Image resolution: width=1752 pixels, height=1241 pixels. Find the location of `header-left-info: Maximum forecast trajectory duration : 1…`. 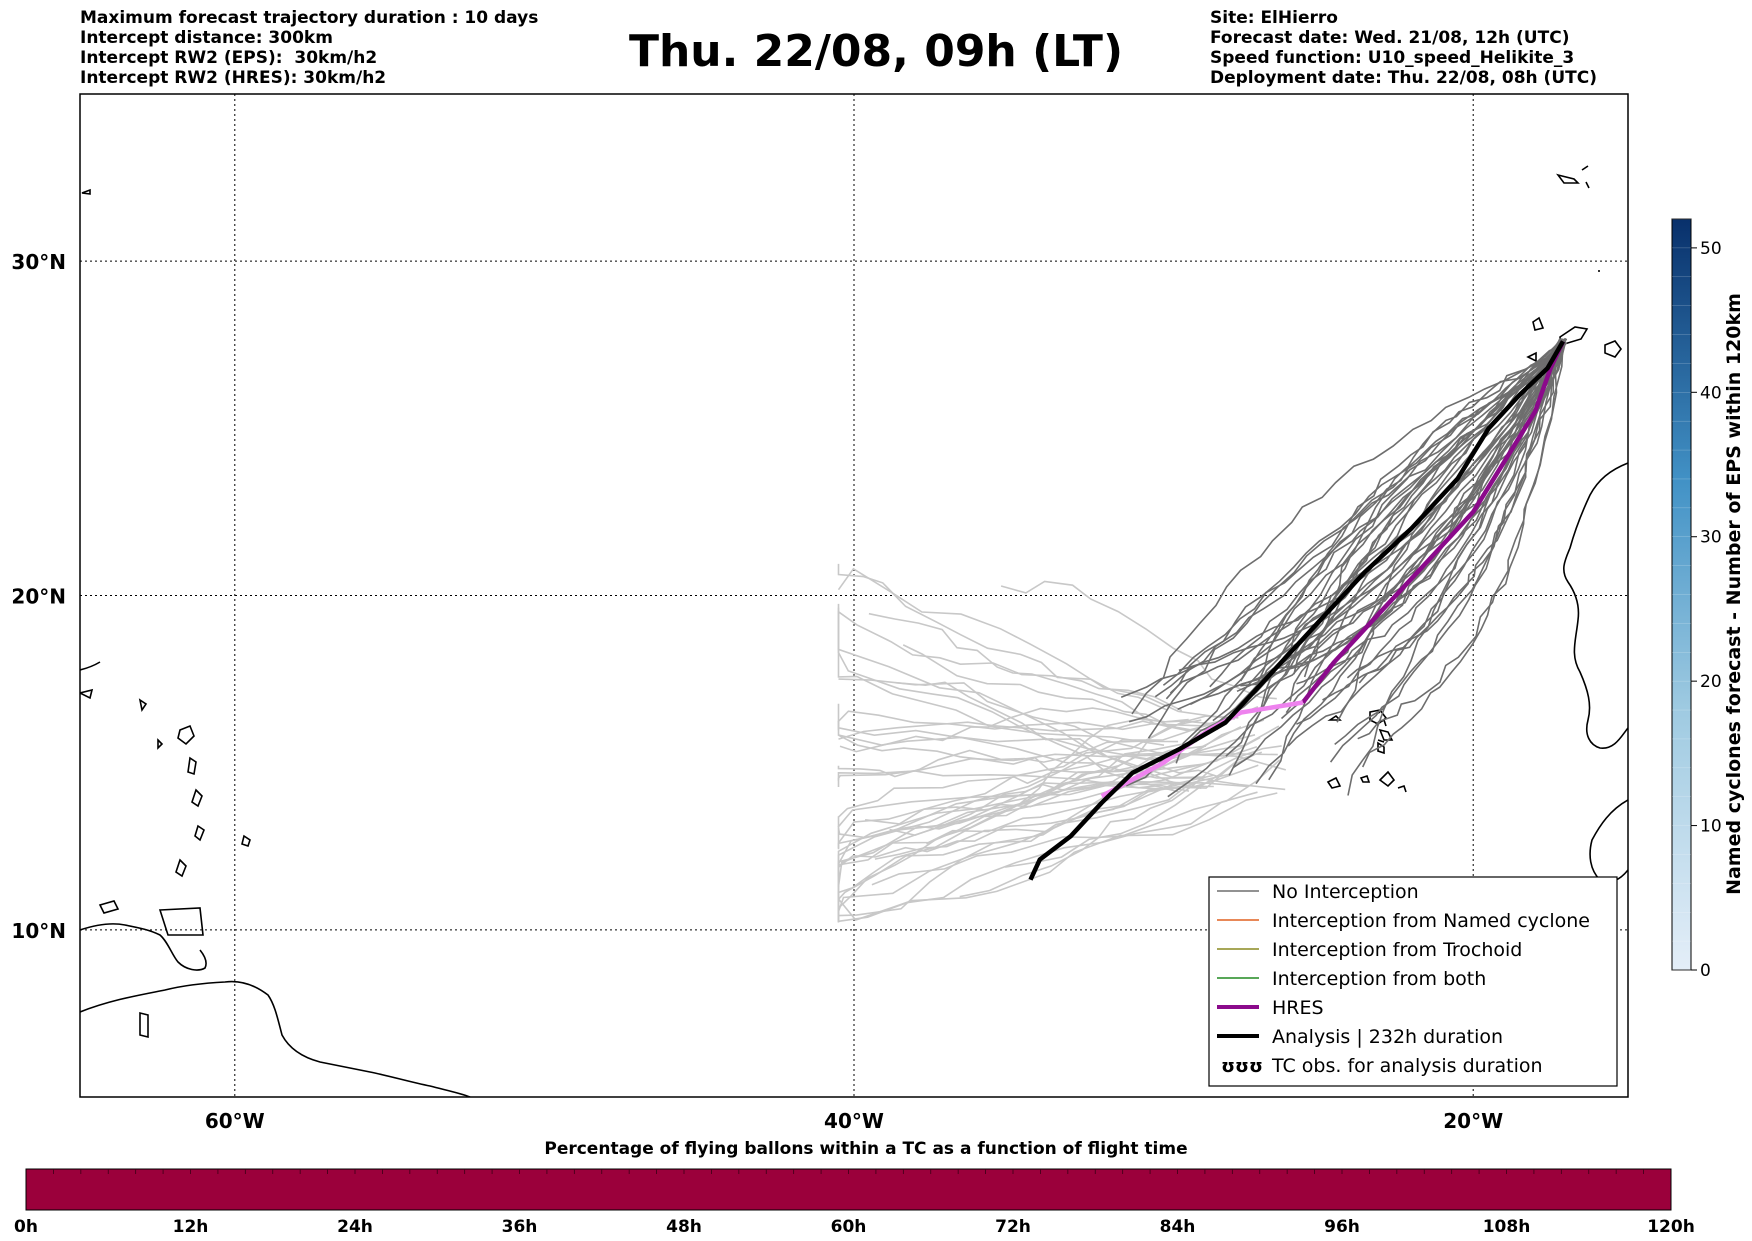

header-left-info: Maximum forecast trajectory duration : 1… is located at coordinates (309, 48).